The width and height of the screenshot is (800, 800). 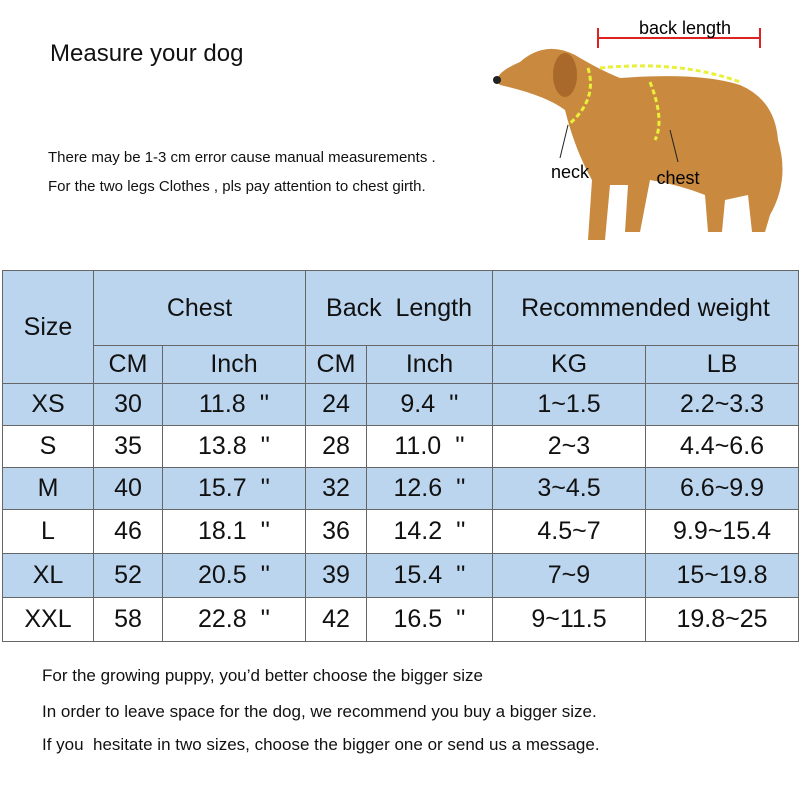 What do you see at coordinates (569, 446) in the screenshot?
I see `cell: 2~3` at bounding box center [569, 446].